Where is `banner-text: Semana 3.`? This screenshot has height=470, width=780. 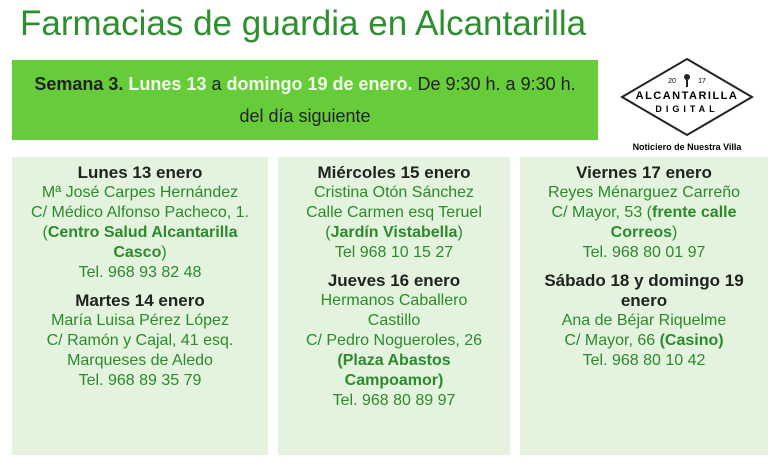 banner-text: Semana 3. is located at coordinates (81, 84).